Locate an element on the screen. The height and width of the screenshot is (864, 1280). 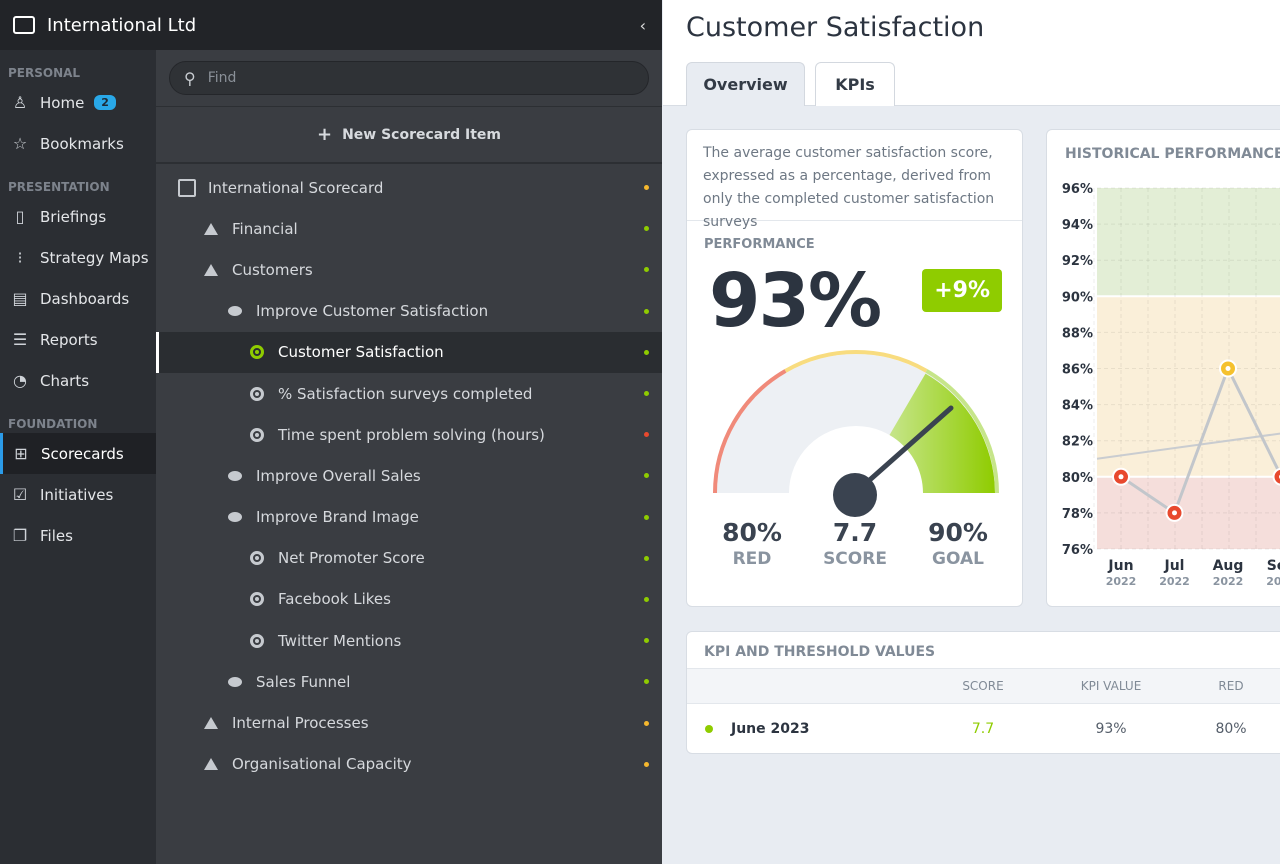
kpi-value-cell: 93% is located at coordinates (1111, 729).